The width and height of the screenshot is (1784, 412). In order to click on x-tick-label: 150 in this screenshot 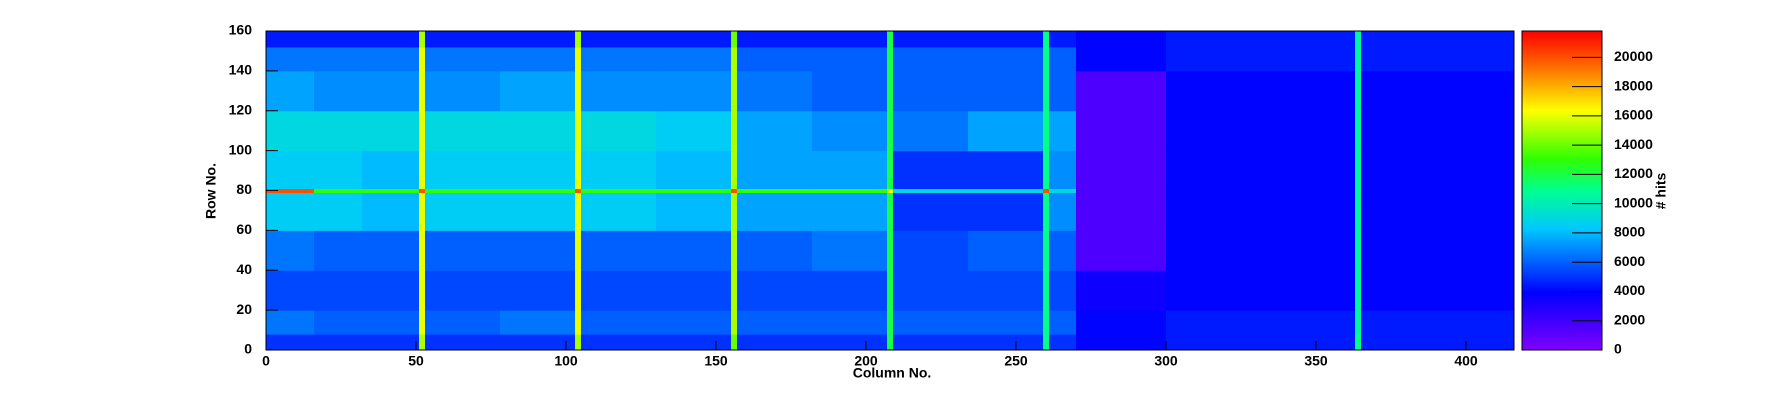, I will do `click(716, 361)`.